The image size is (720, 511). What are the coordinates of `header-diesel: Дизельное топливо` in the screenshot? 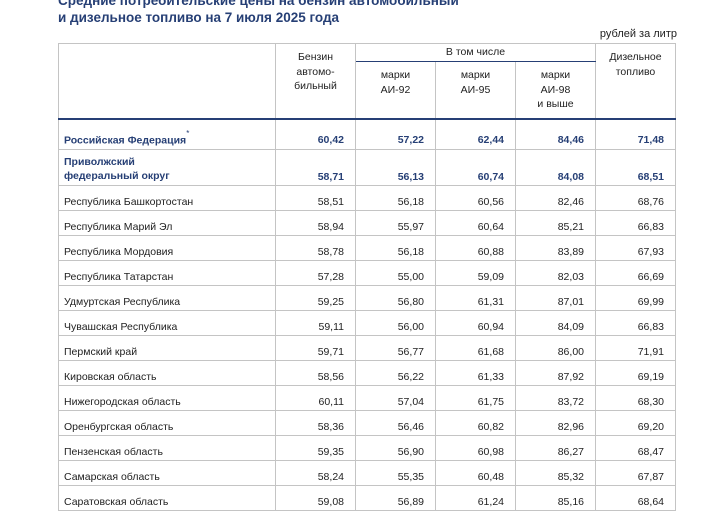 It's located at (635, 81).